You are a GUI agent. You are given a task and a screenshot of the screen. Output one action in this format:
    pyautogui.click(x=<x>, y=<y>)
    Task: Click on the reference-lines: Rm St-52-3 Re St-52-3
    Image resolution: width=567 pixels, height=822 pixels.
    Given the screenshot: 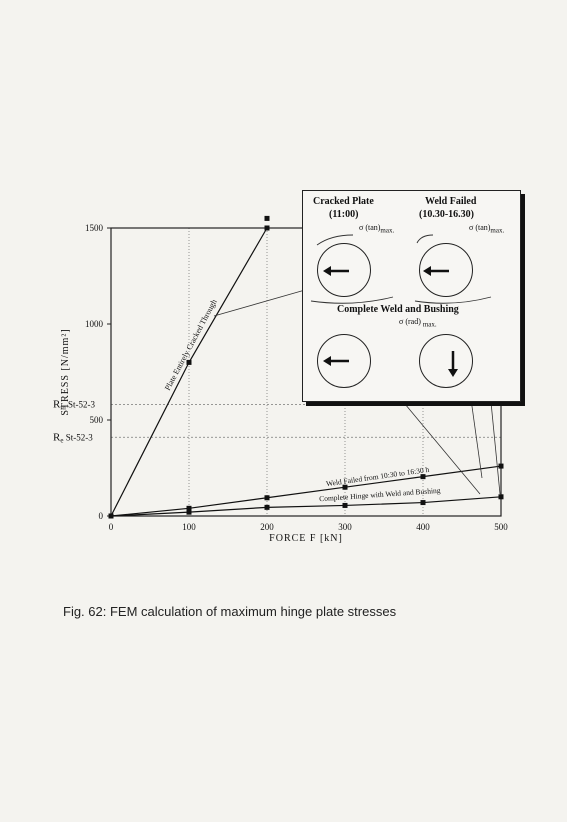 What is the action you would take?
    pyautogui.click(x=277, y=421)
    